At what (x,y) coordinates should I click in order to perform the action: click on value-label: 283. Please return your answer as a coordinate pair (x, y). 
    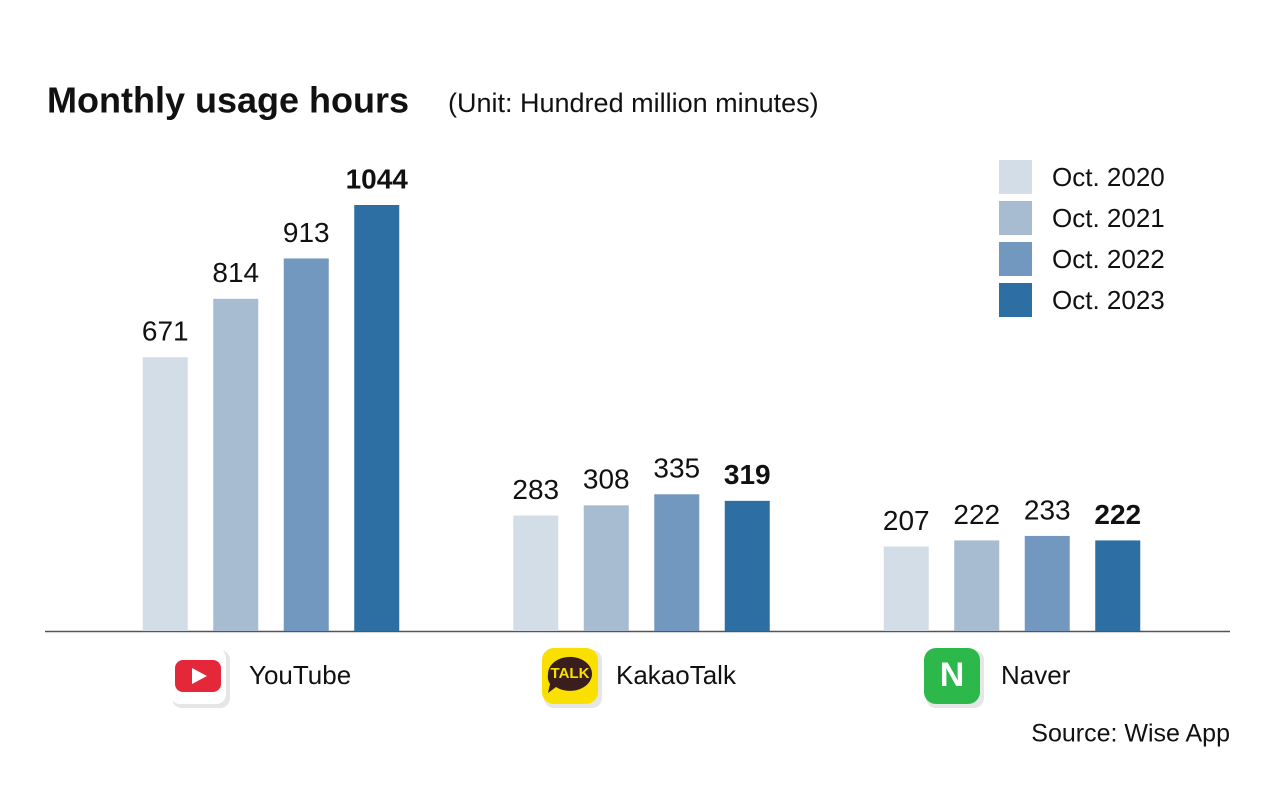
    Looking at the image, I should click on (535, 489).